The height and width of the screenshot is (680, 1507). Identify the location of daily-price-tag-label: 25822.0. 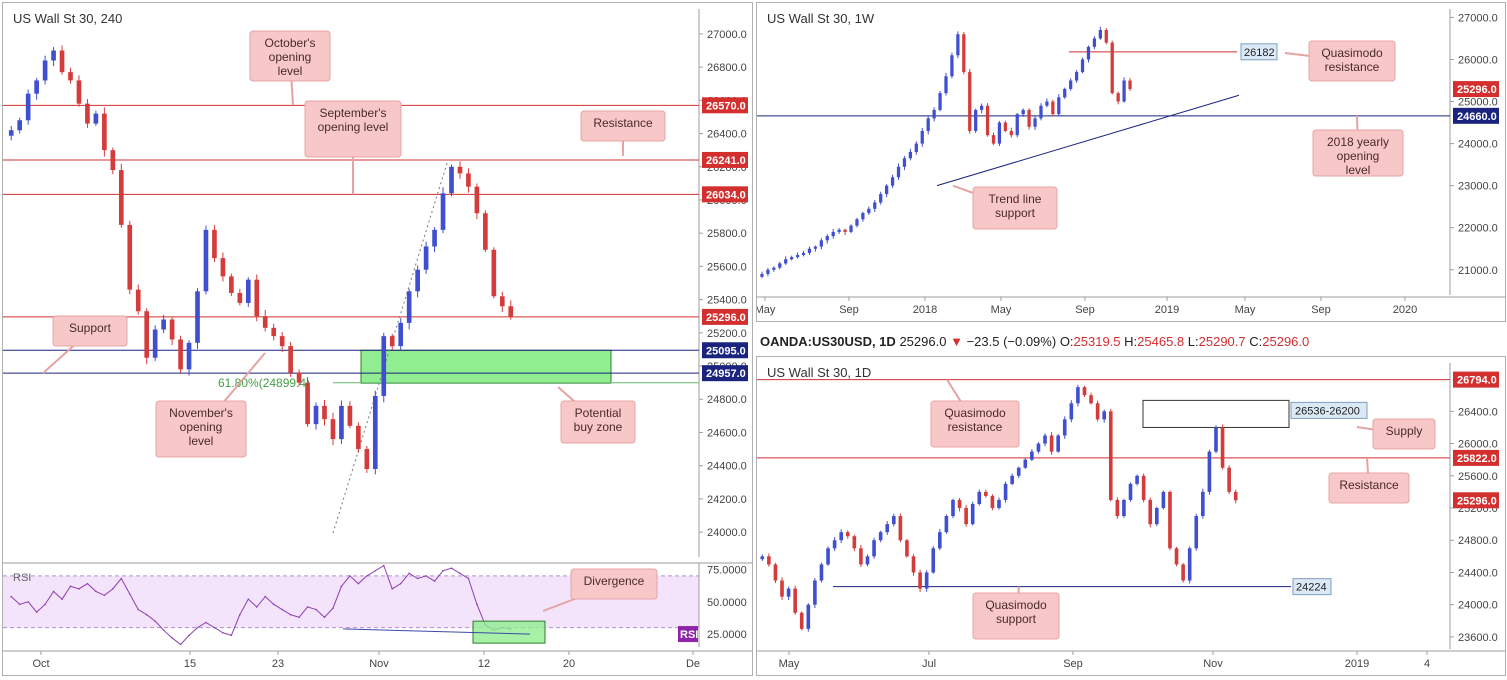
(1477, 459).